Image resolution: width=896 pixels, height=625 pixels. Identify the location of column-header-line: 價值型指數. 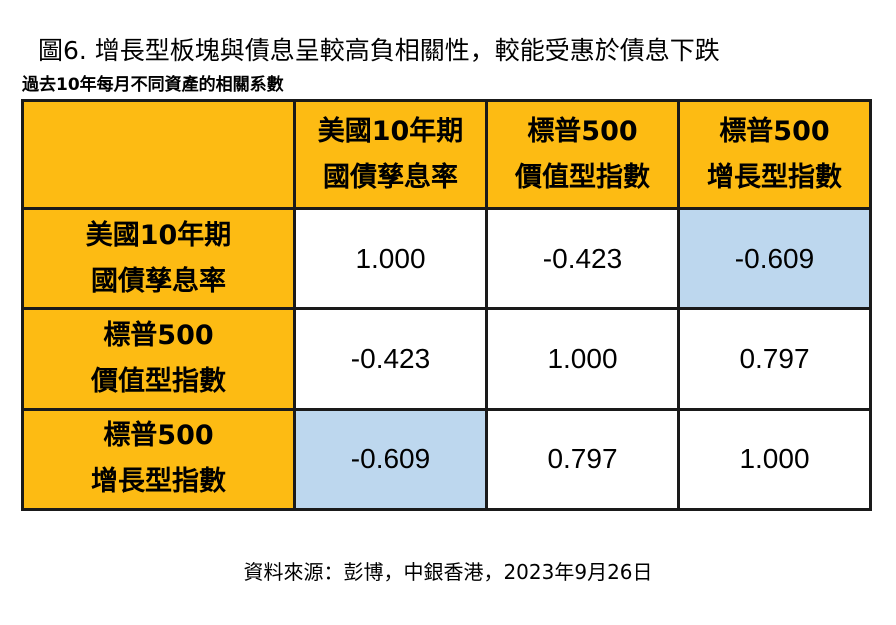
(582, 177).